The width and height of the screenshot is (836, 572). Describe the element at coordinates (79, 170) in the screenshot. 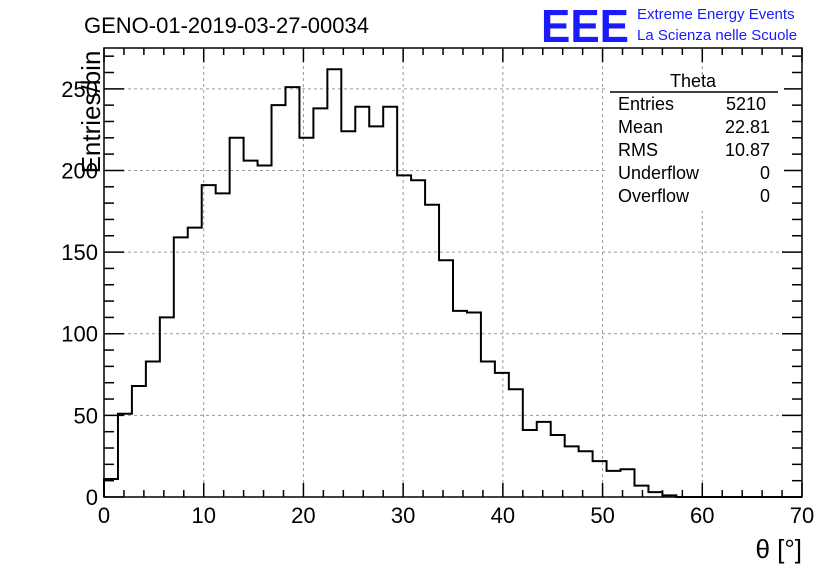

I see `y-tick-label: 200` at that location.